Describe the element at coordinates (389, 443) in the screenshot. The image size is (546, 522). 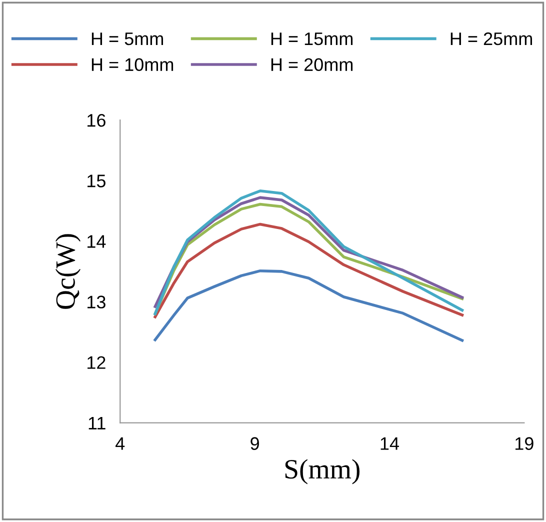
I see `x-tick-label: 14` at that location.